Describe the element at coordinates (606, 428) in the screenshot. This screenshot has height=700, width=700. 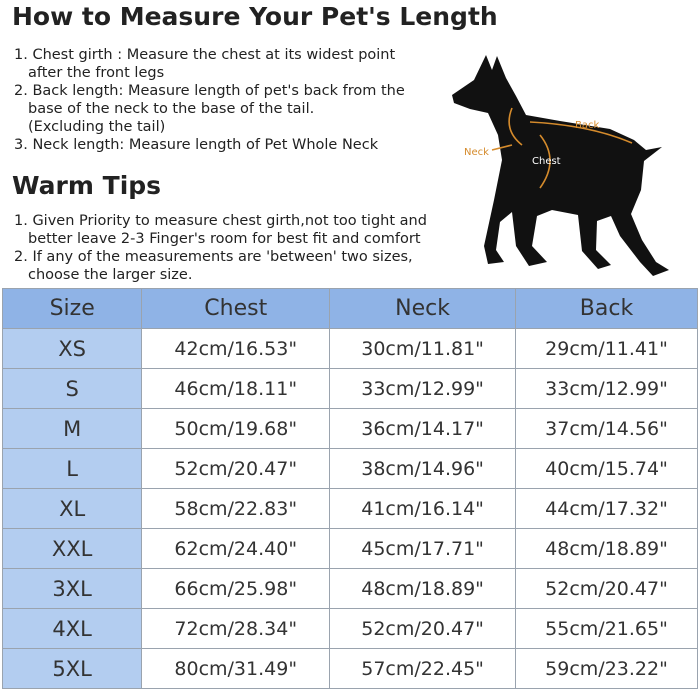
I see `value-cell: 37cm/14.56"` at that location.